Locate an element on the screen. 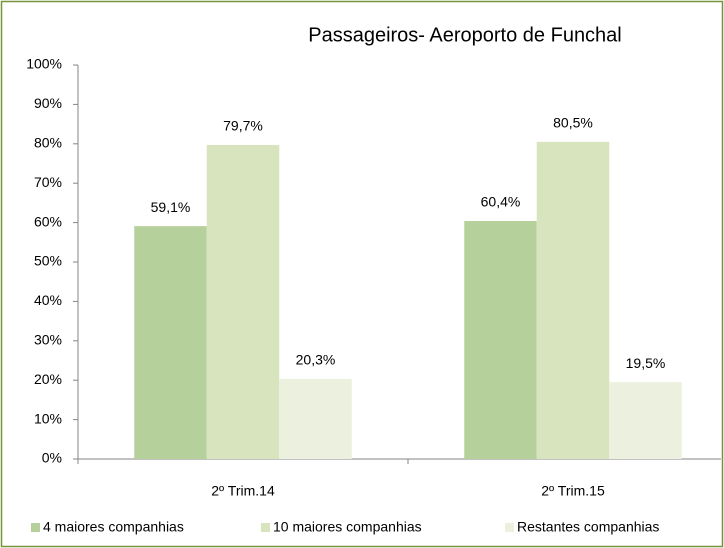  legend-label: 4 maiores companhias is located at coordinates (113, 527).